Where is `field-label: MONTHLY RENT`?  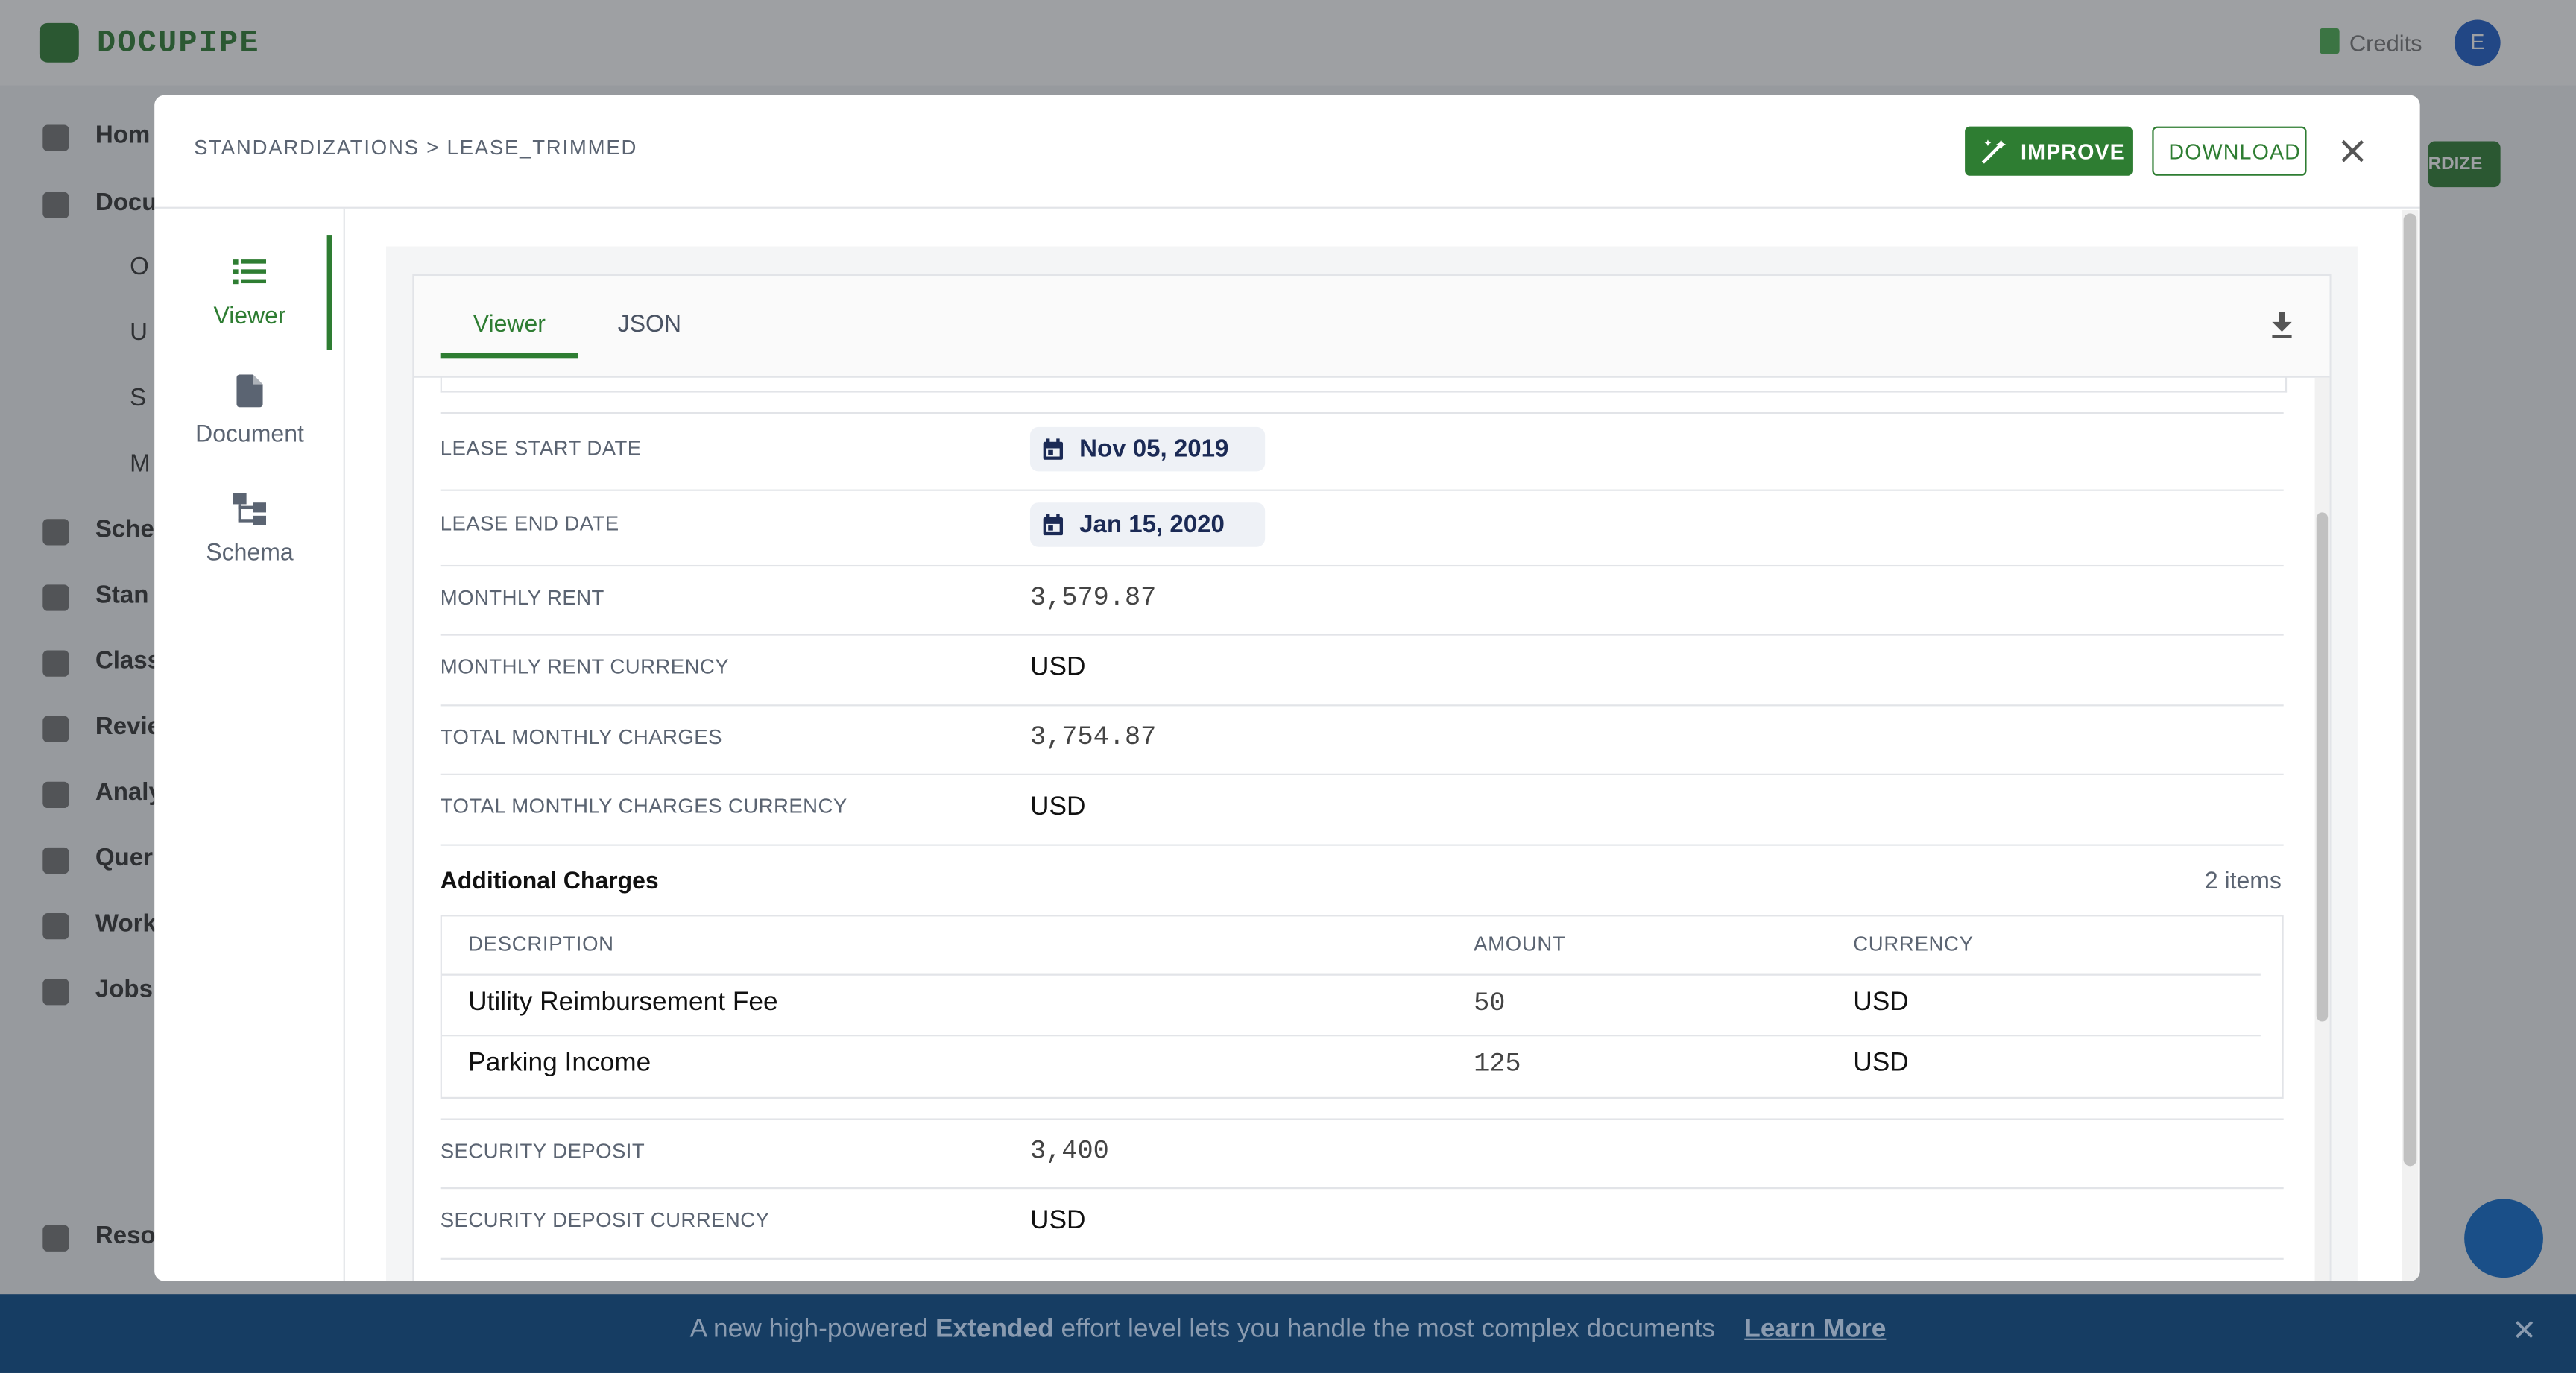 field-label: MONTHLY RENT is located at coordinates (522, 598).